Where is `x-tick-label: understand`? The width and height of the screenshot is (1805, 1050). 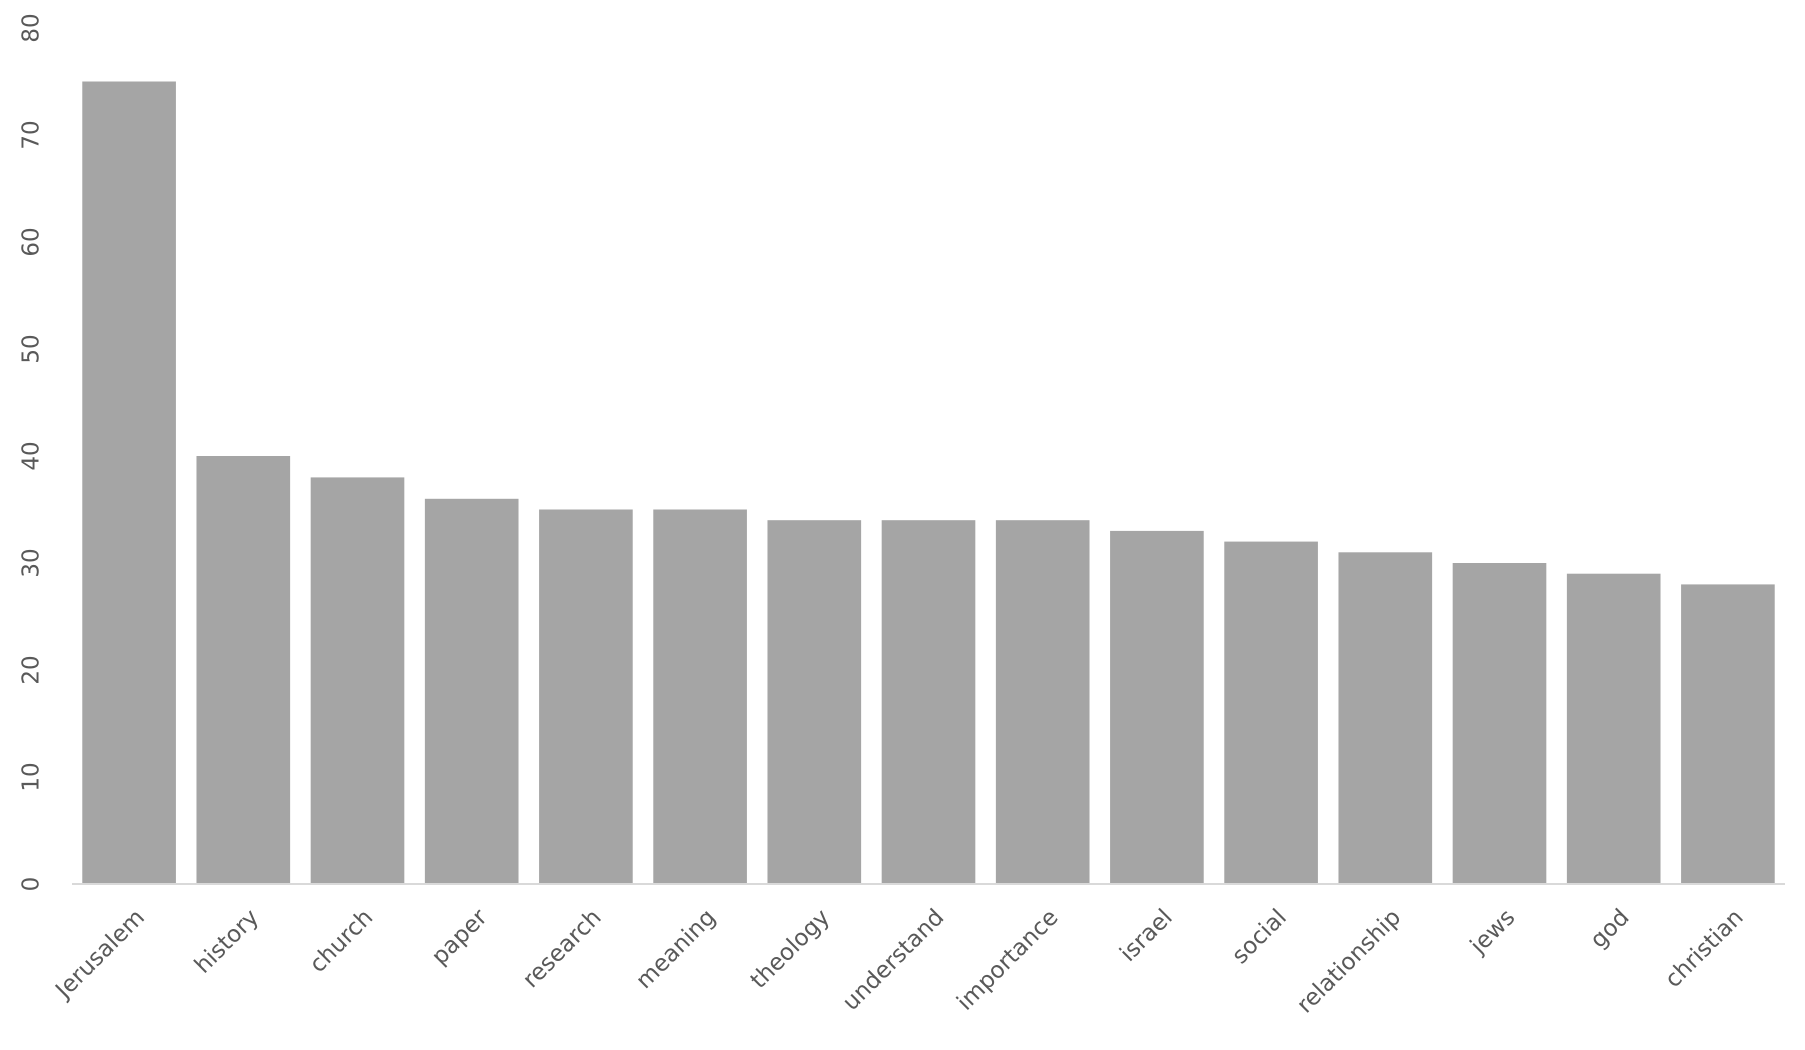 x-tick-label: understand is located at coordinates (893, 959).